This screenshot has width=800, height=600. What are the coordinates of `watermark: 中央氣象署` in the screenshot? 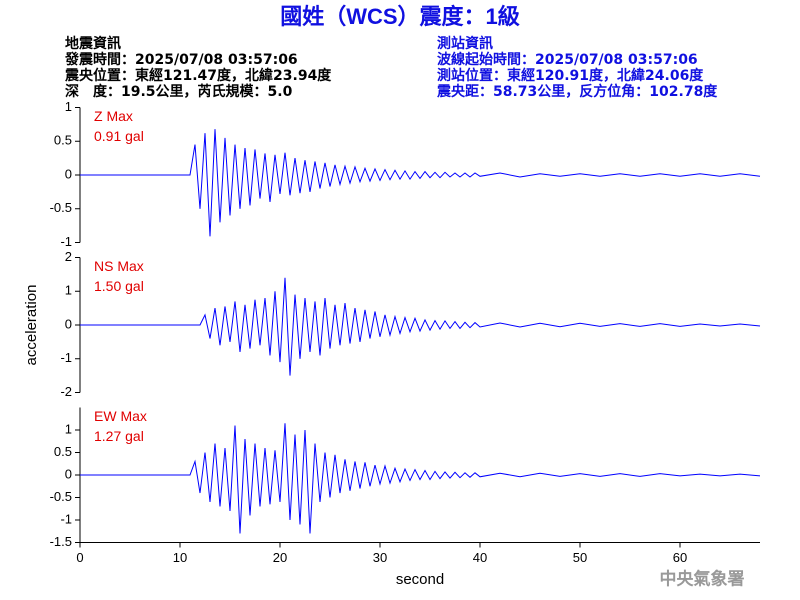 It's located at (702, 579).